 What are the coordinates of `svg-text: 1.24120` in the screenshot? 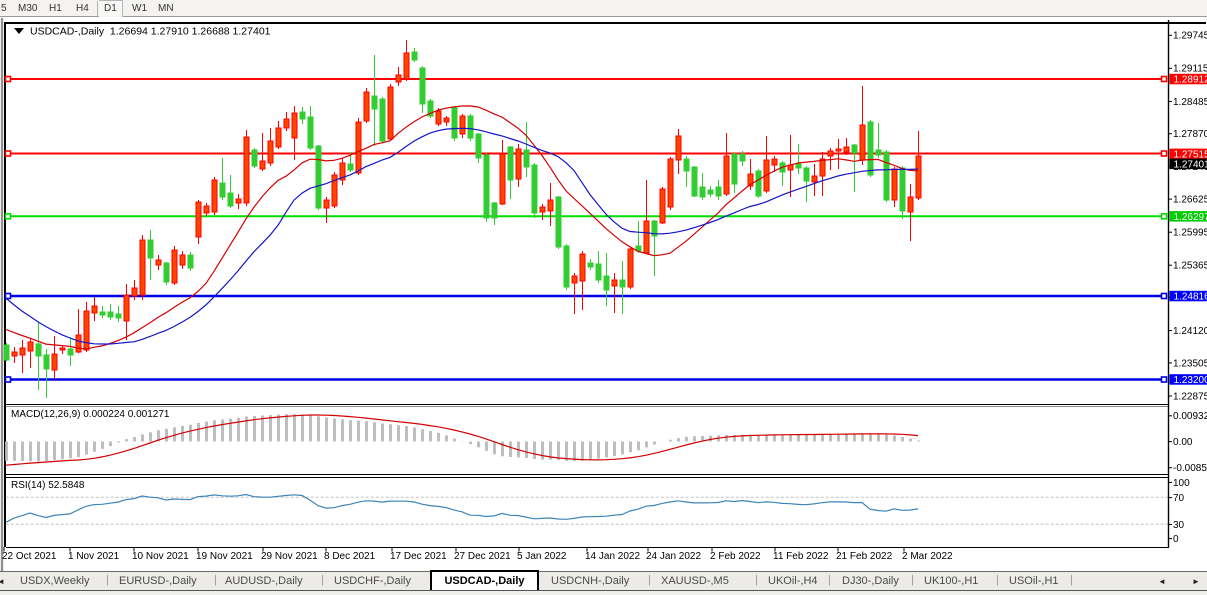 It's located at (1190, 331).